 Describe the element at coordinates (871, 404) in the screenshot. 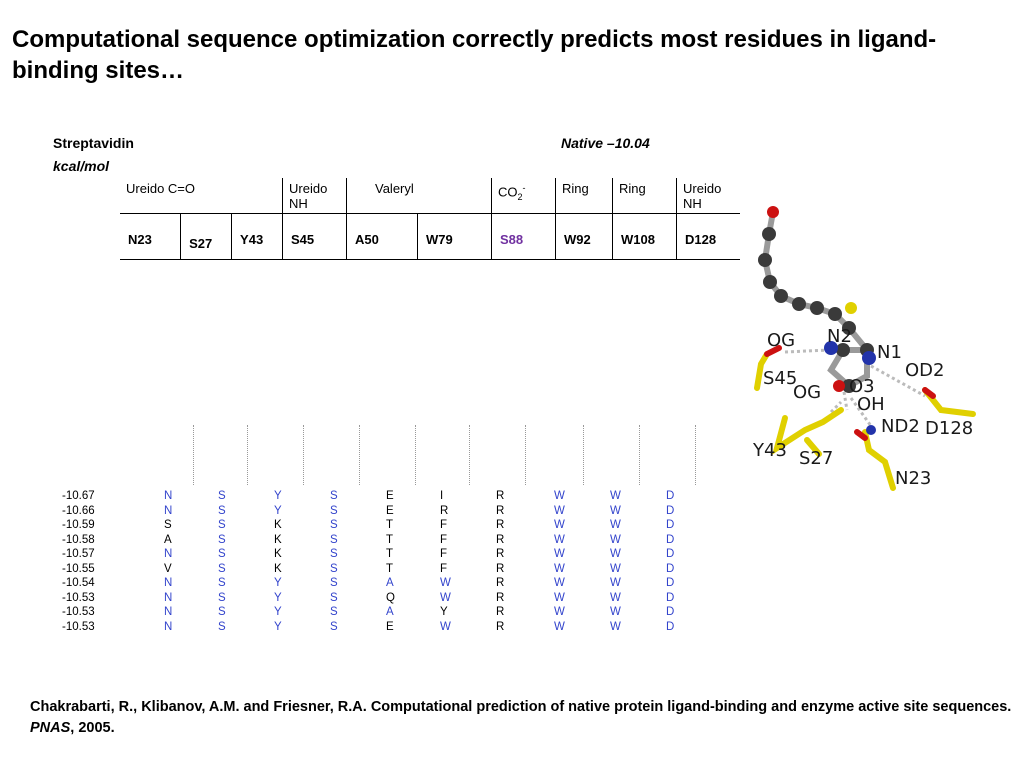

I see `atom-label: OH` at that location.